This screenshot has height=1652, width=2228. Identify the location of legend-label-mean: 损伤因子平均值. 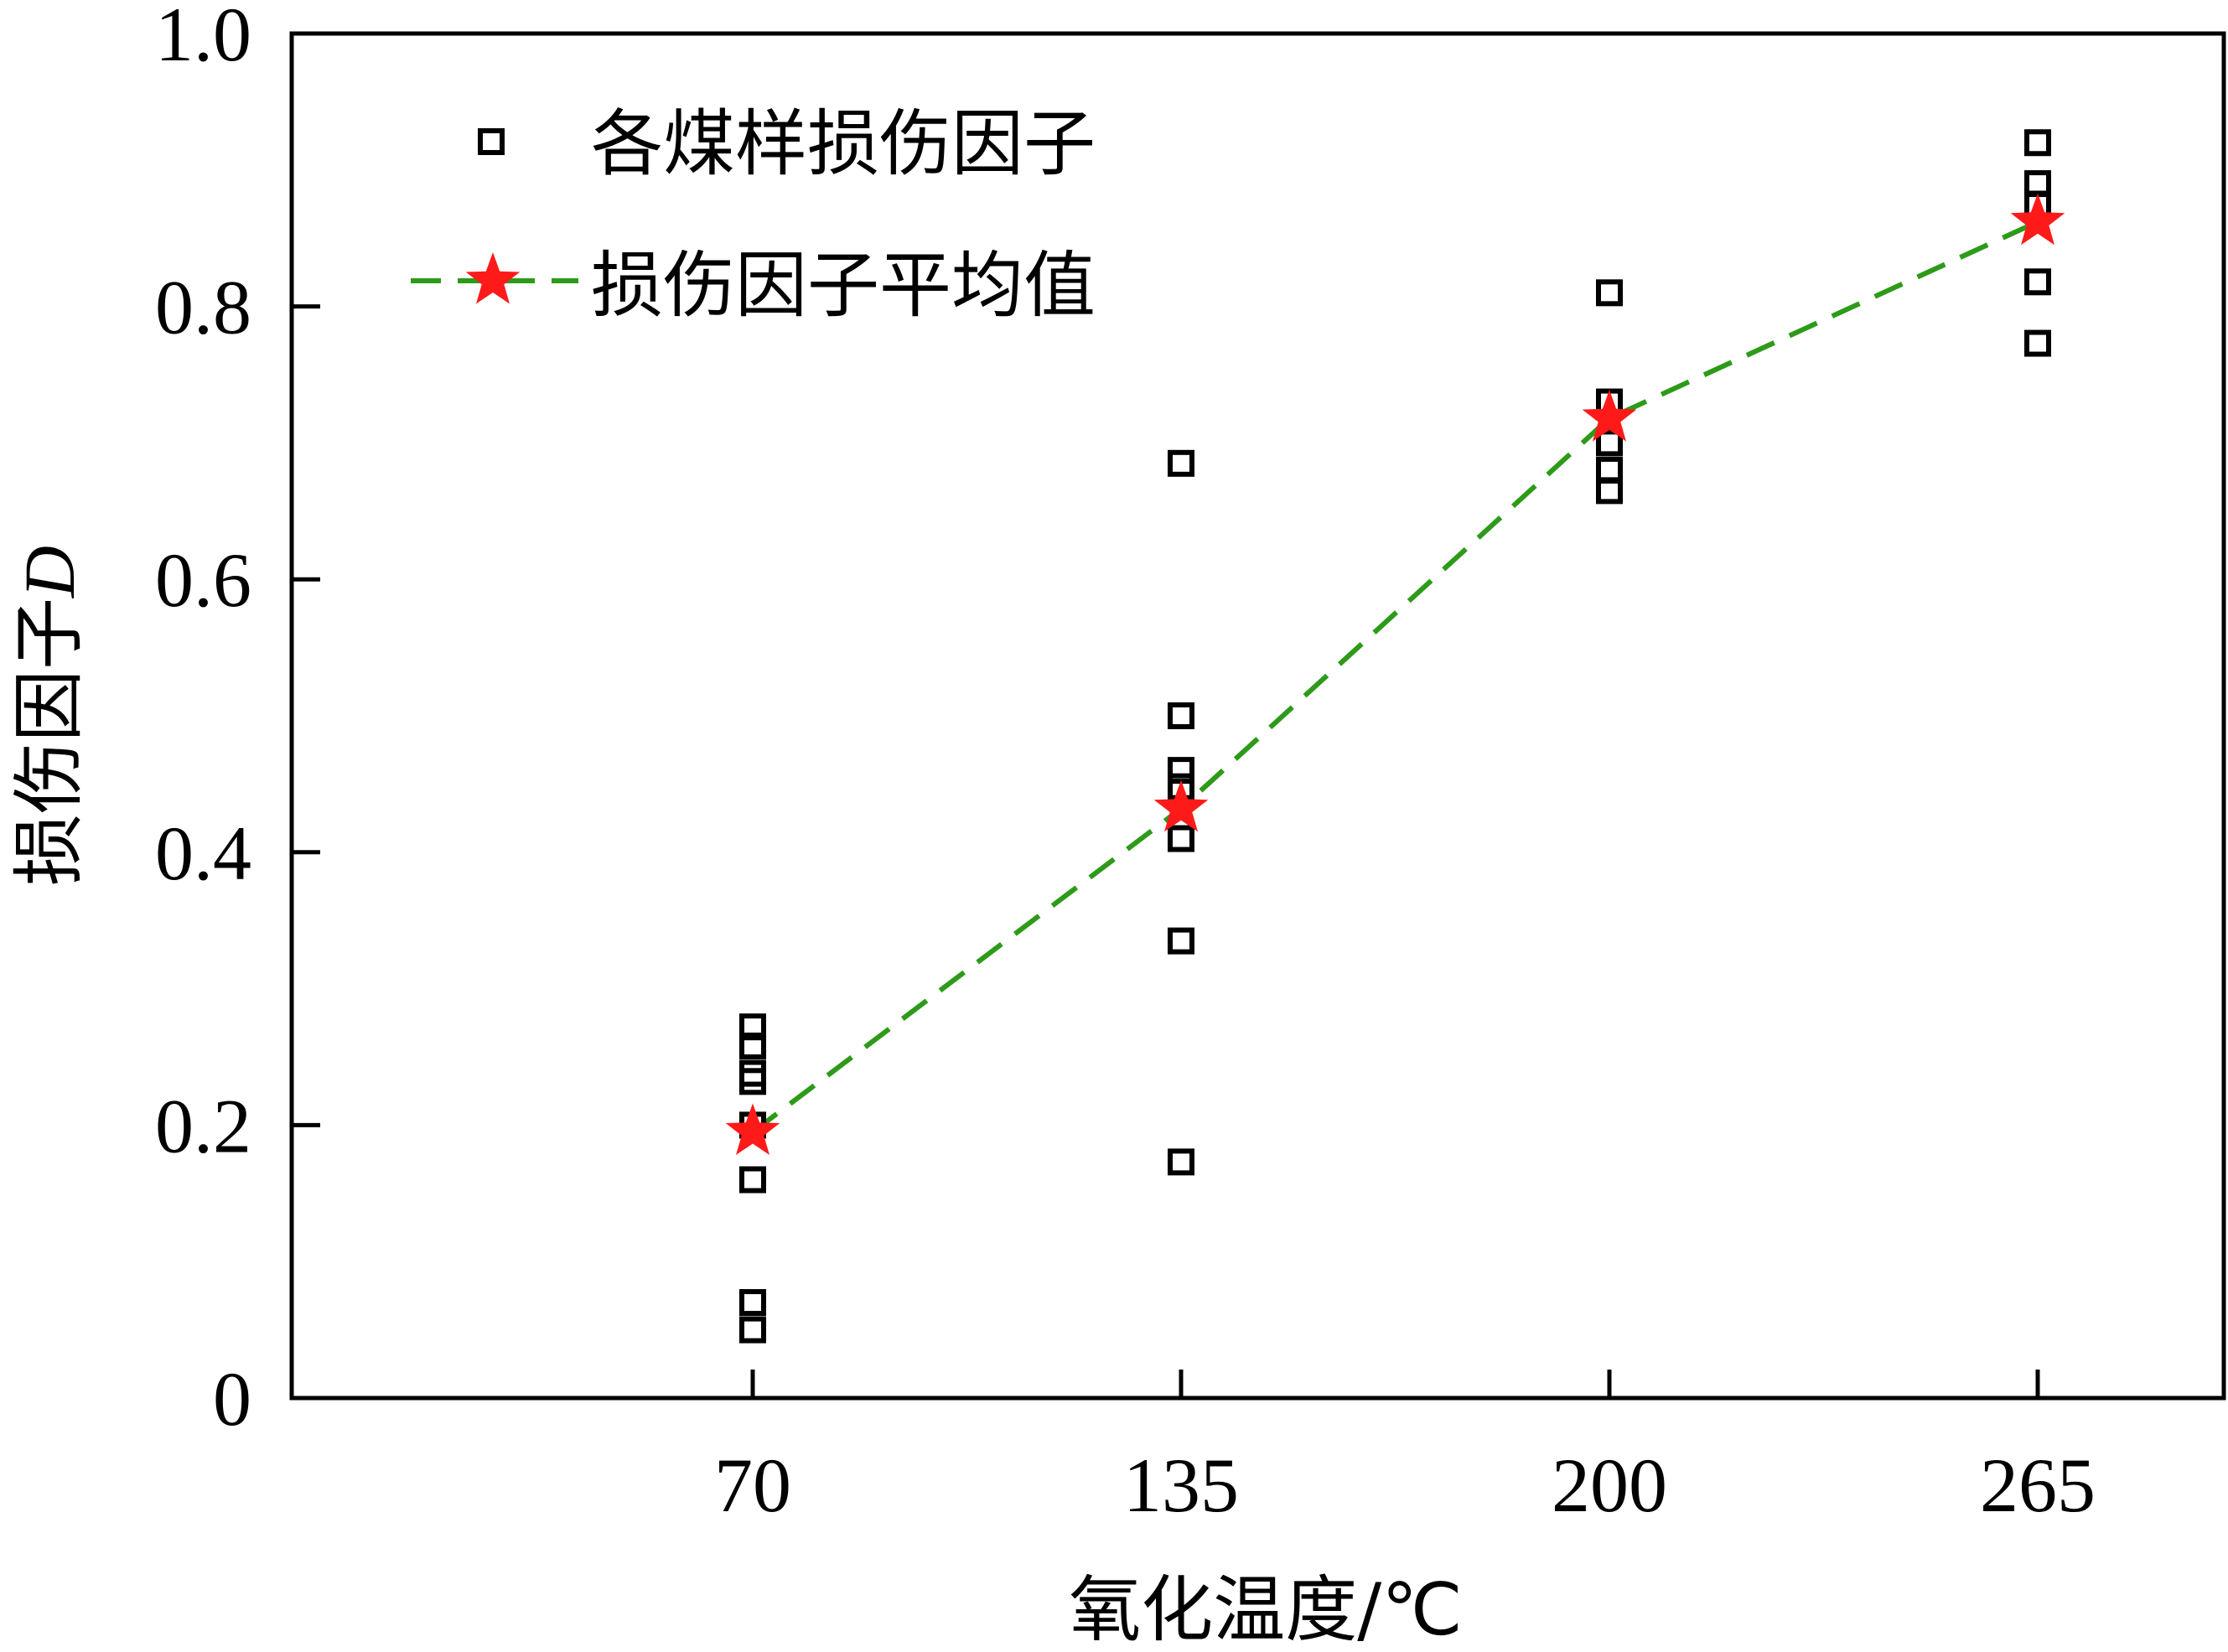
(843, 286).